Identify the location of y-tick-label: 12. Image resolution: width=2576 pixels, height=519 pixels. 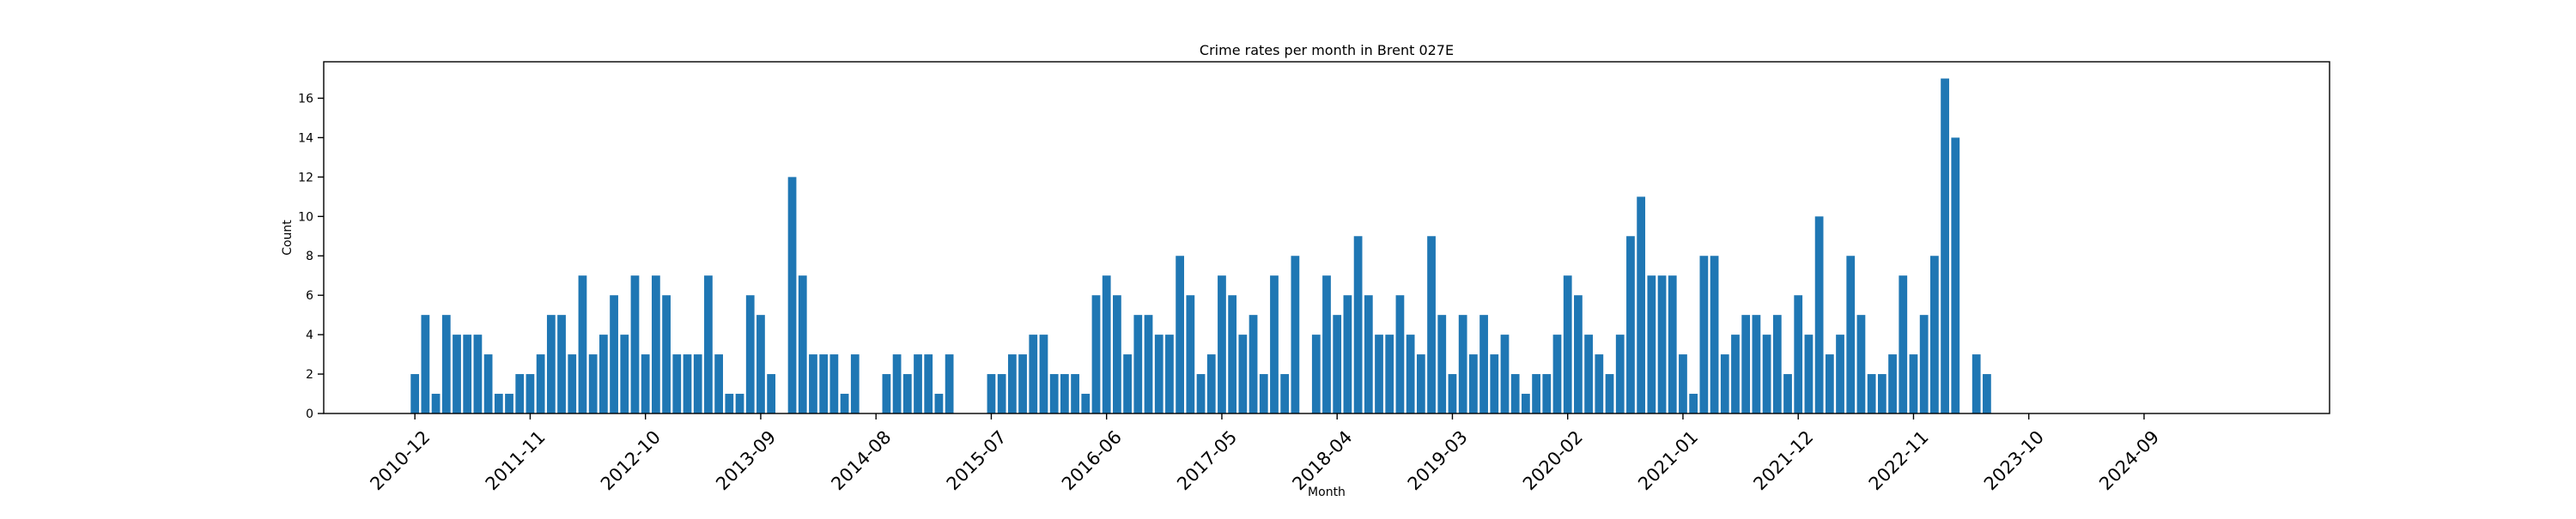
(305, 177).